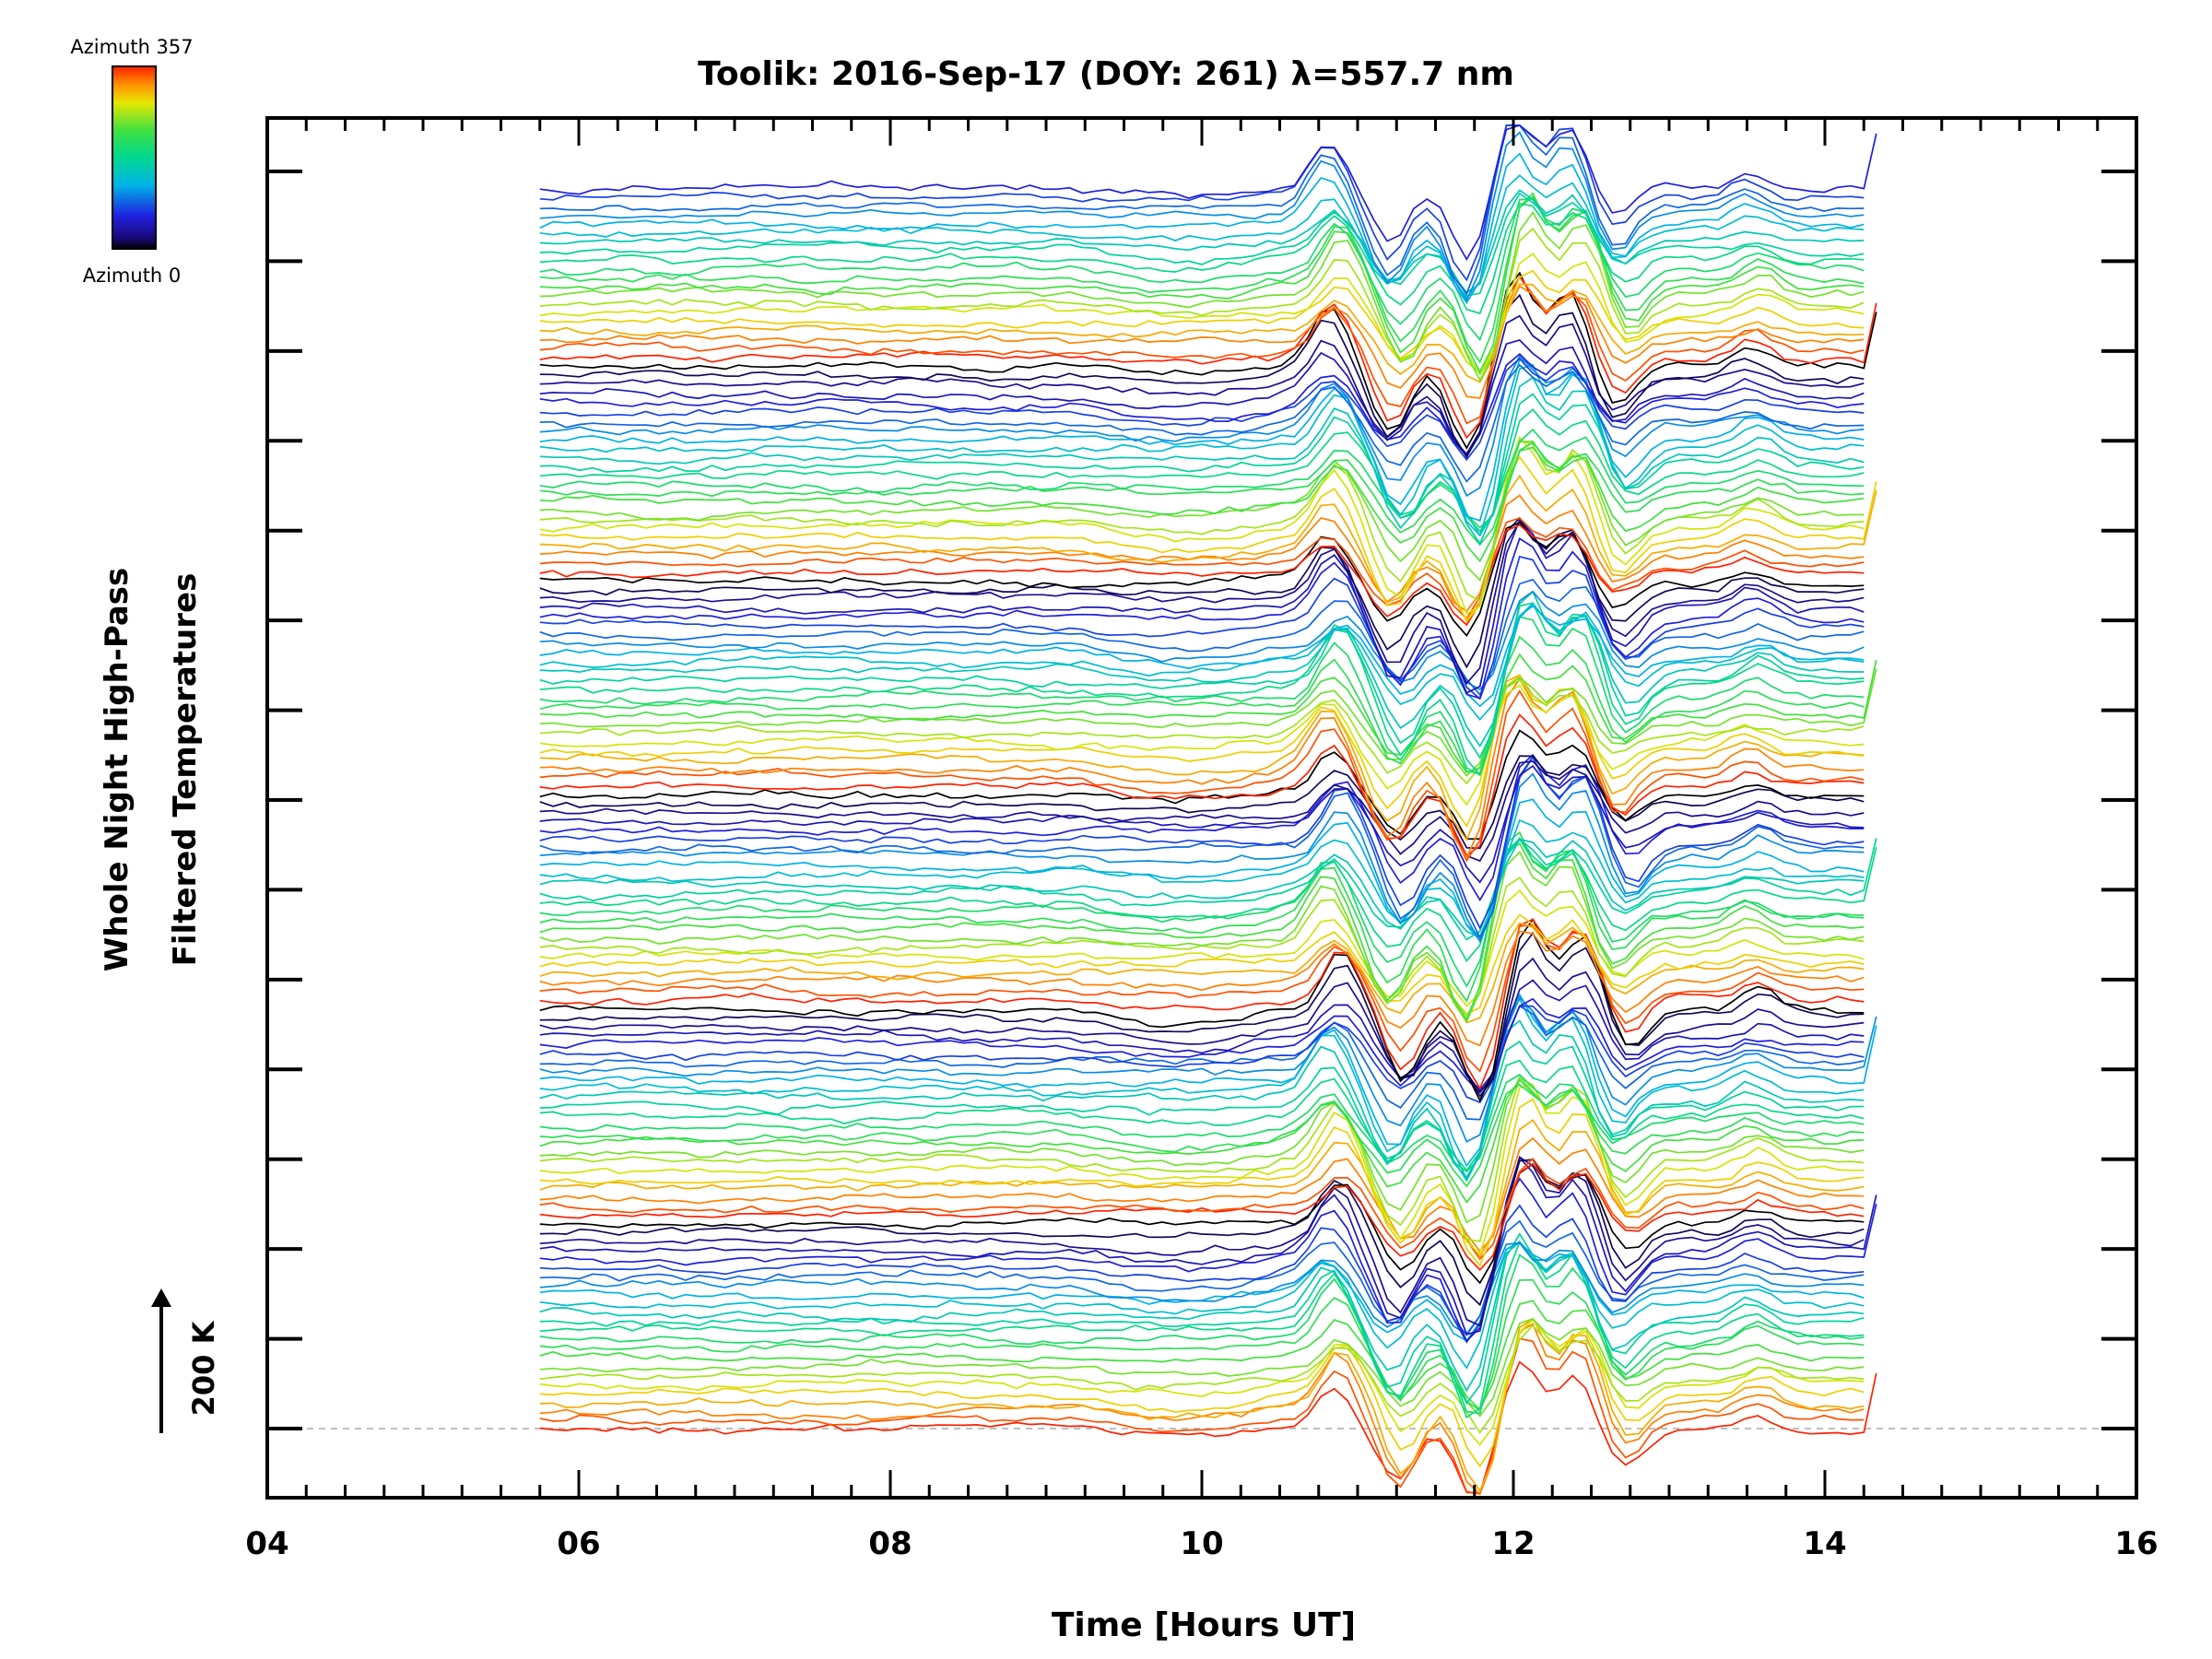  I want to click on scale-bar: 200 K, so click(186, 1360).